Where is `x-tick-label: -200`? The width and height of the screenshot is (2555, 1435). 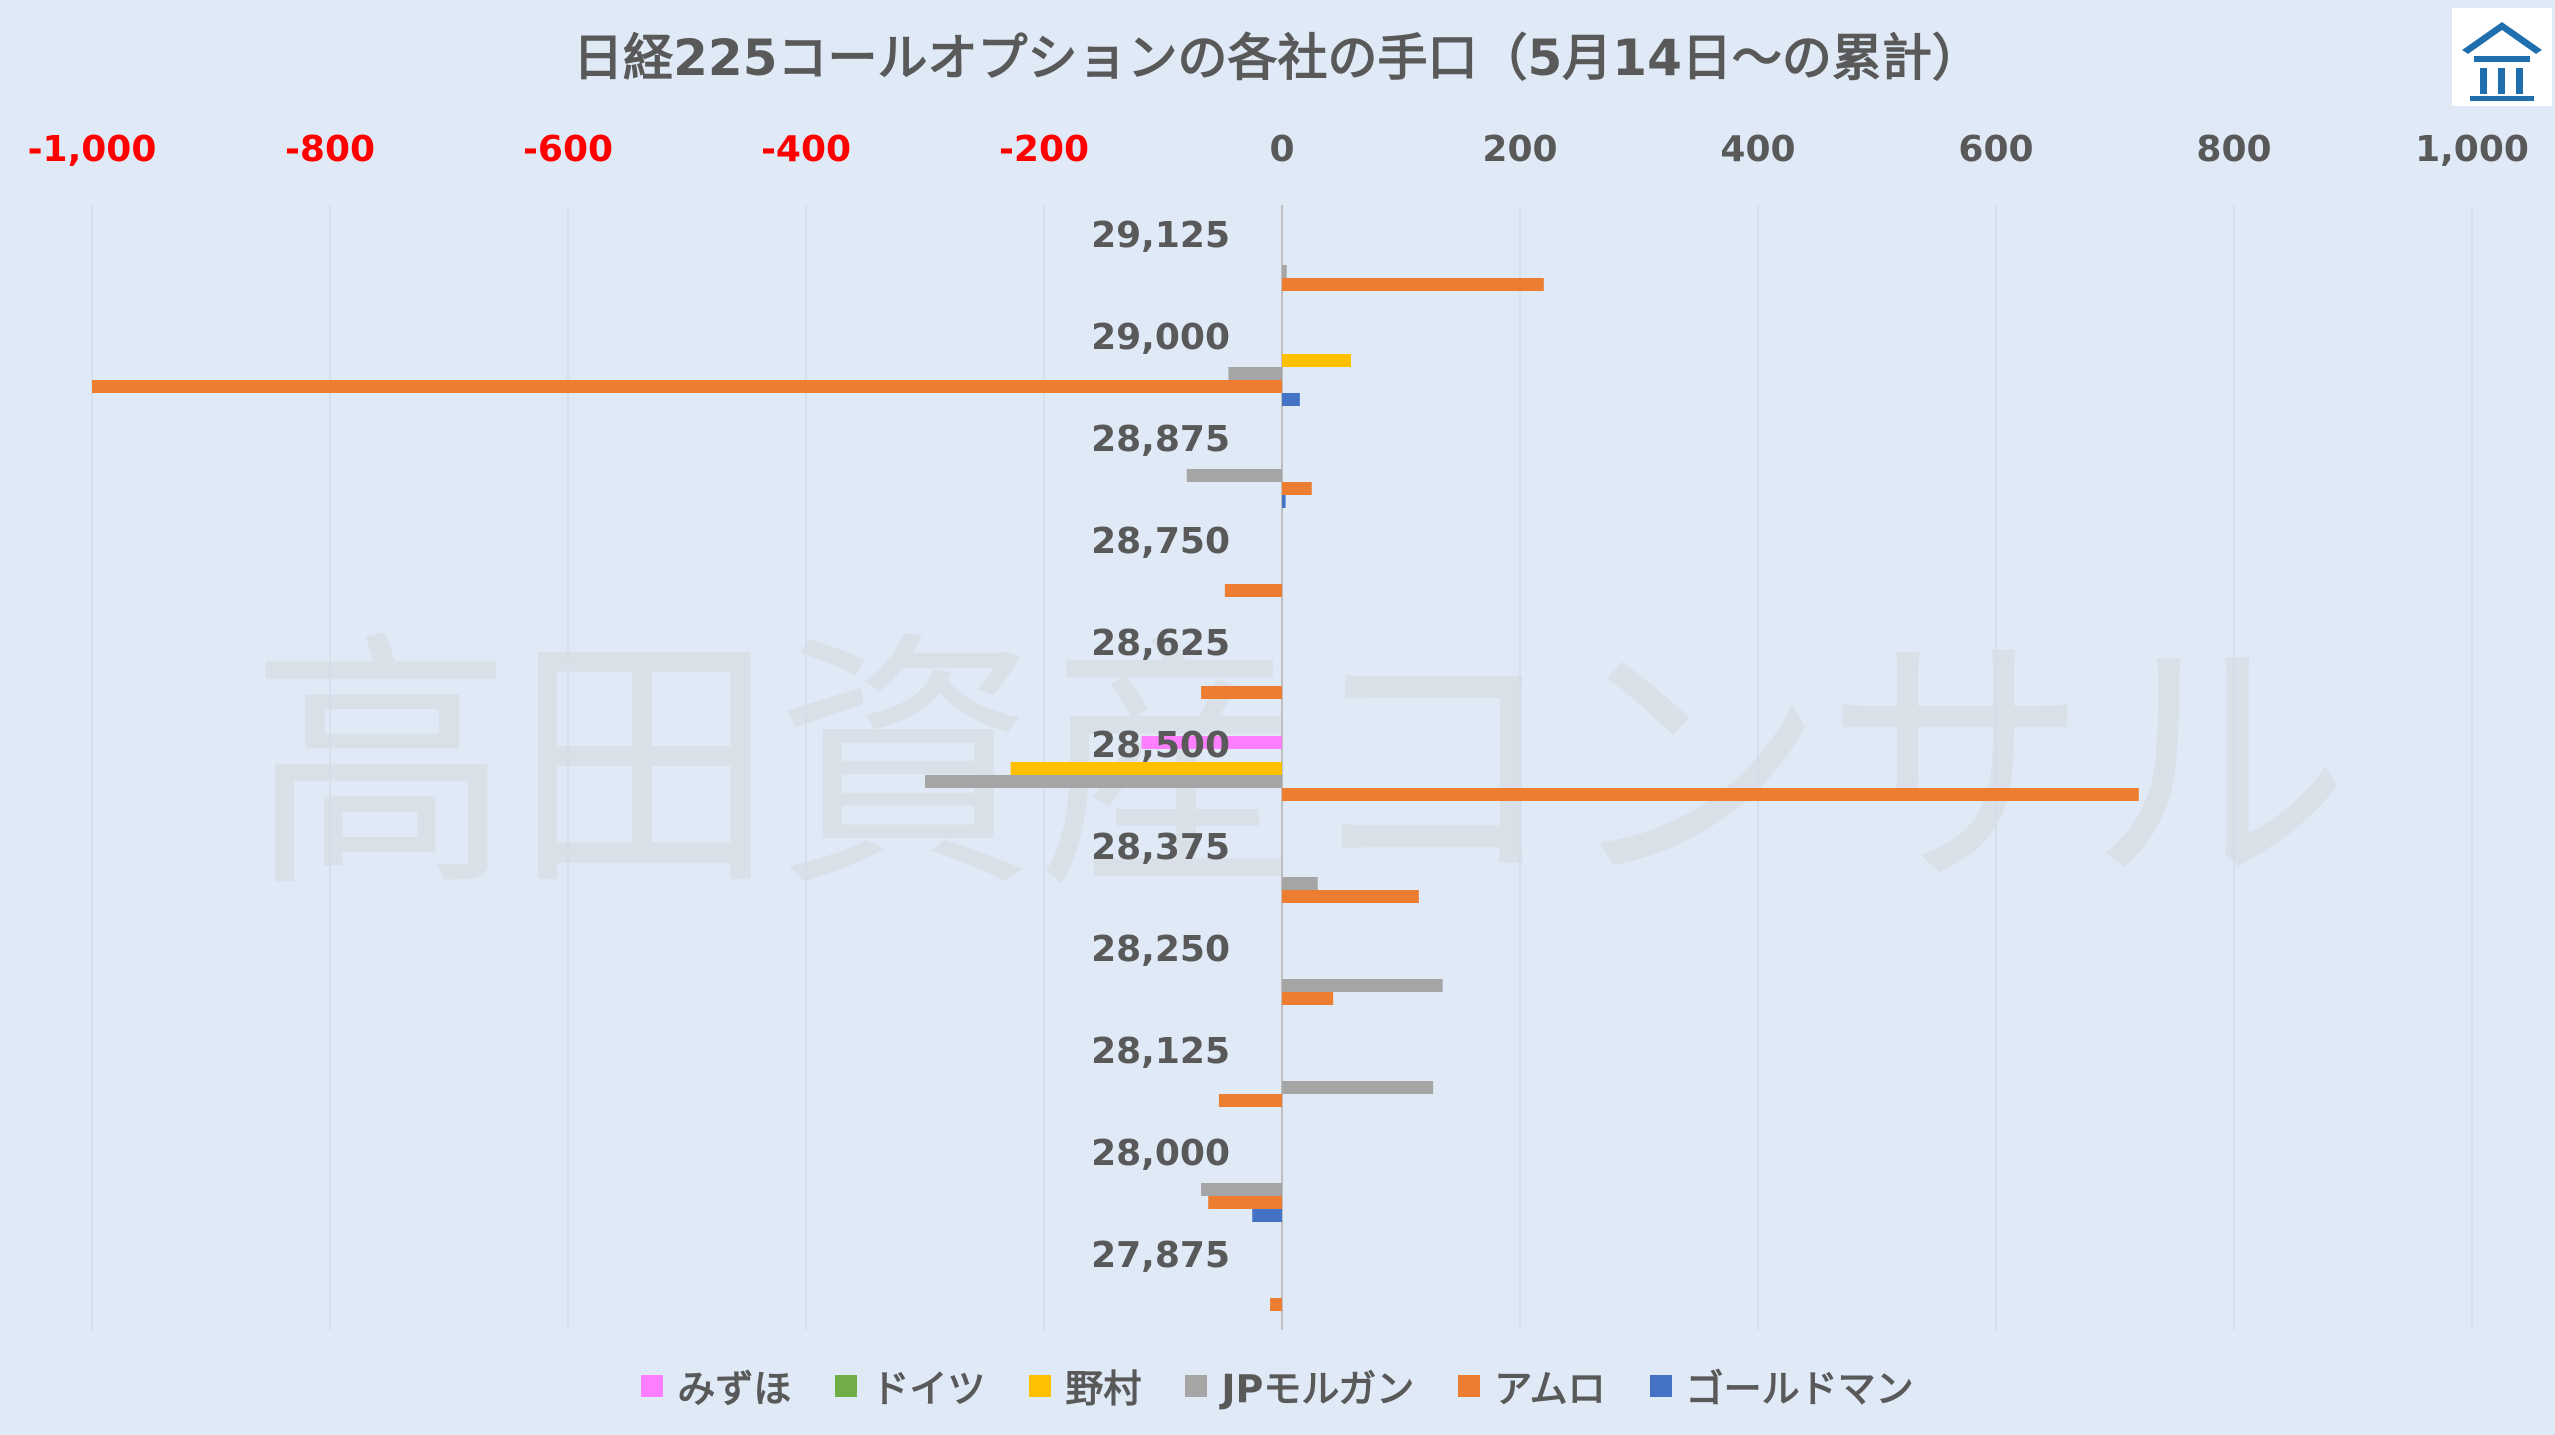
x-tick-label: -200 is located at coordinates (1044, 149).